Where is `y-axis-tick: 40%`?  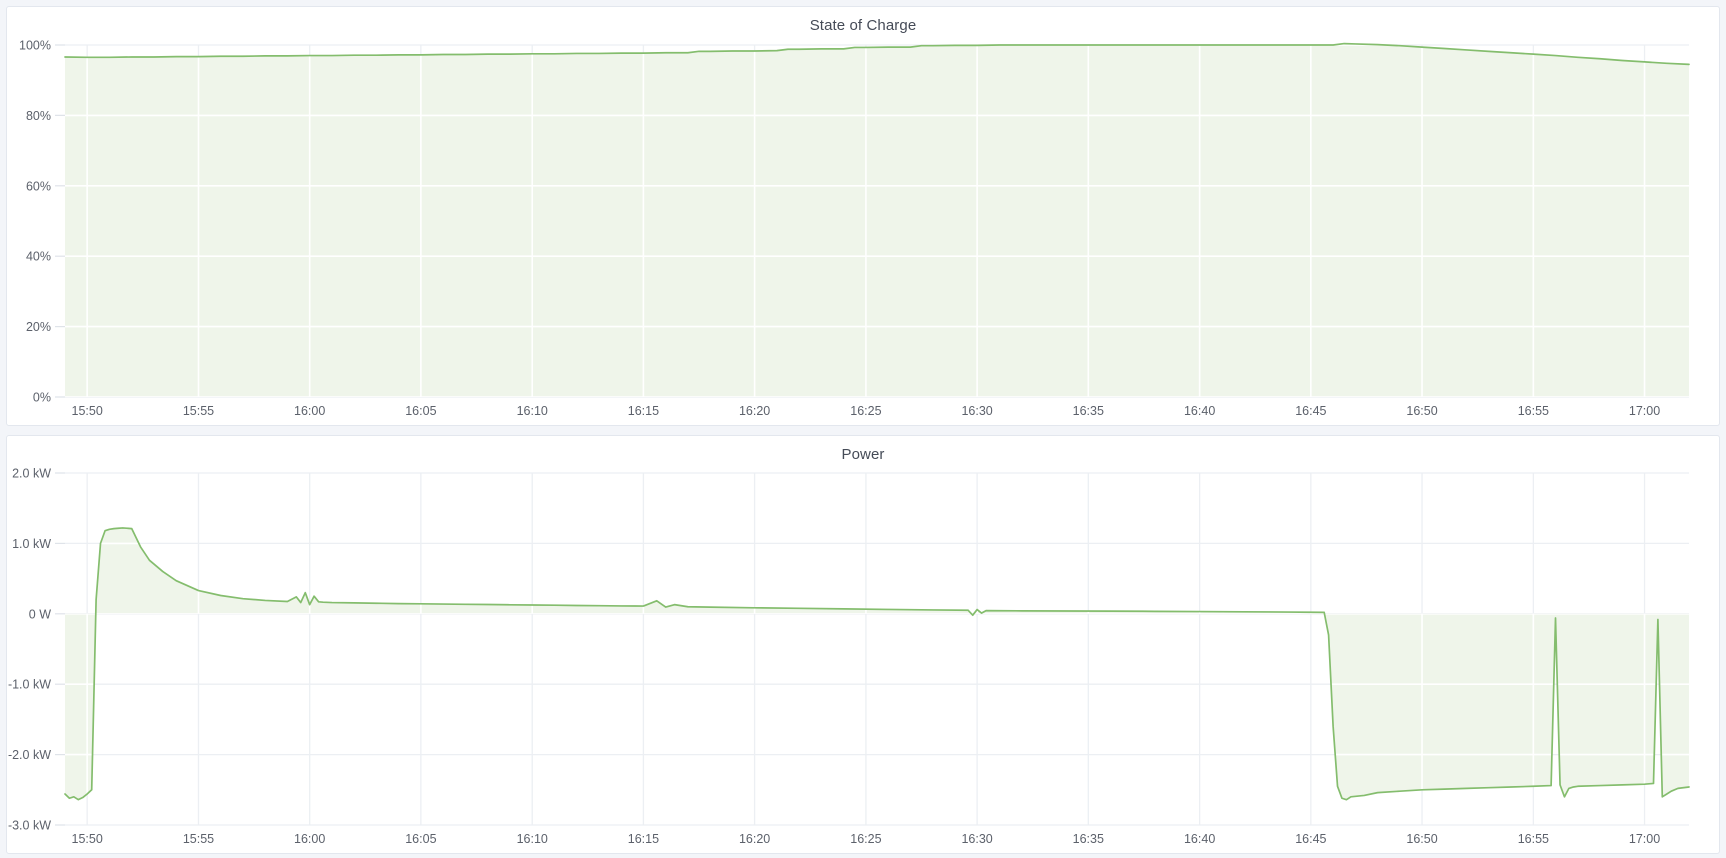 y-axis-tick: 40% is located at coordinates (38, 256).